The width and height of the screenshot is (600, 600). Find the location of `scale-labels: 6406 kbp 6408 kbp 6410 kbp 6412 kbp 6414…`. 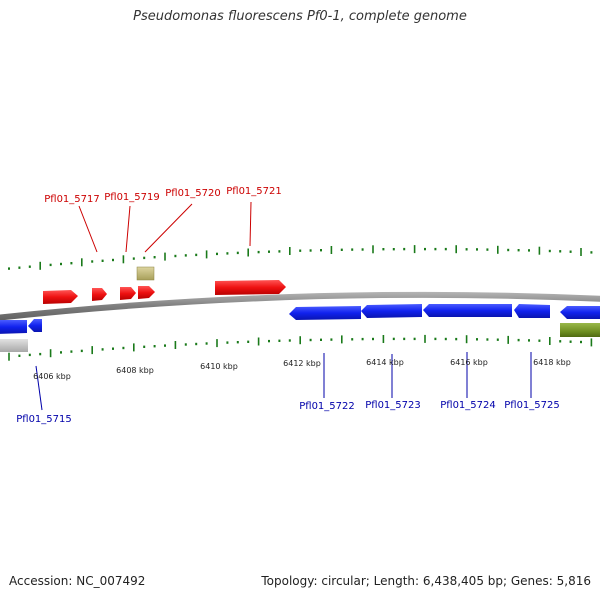

scale-labels: 6406 kbp 6408 kbp 6410 kbp 6412 kbp 6414… is located at coordinates (302, 369).